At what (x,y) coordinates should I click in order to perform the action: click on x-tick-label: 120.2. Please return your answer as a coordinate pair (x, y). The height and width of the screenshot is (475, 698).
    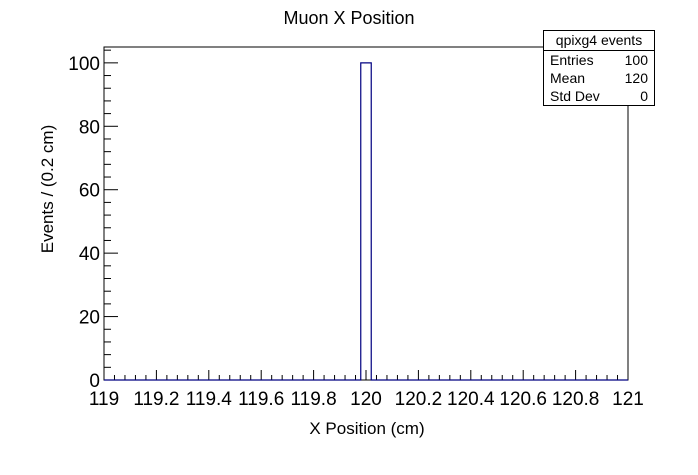
    Looking at the image, I should click on (419, 399).